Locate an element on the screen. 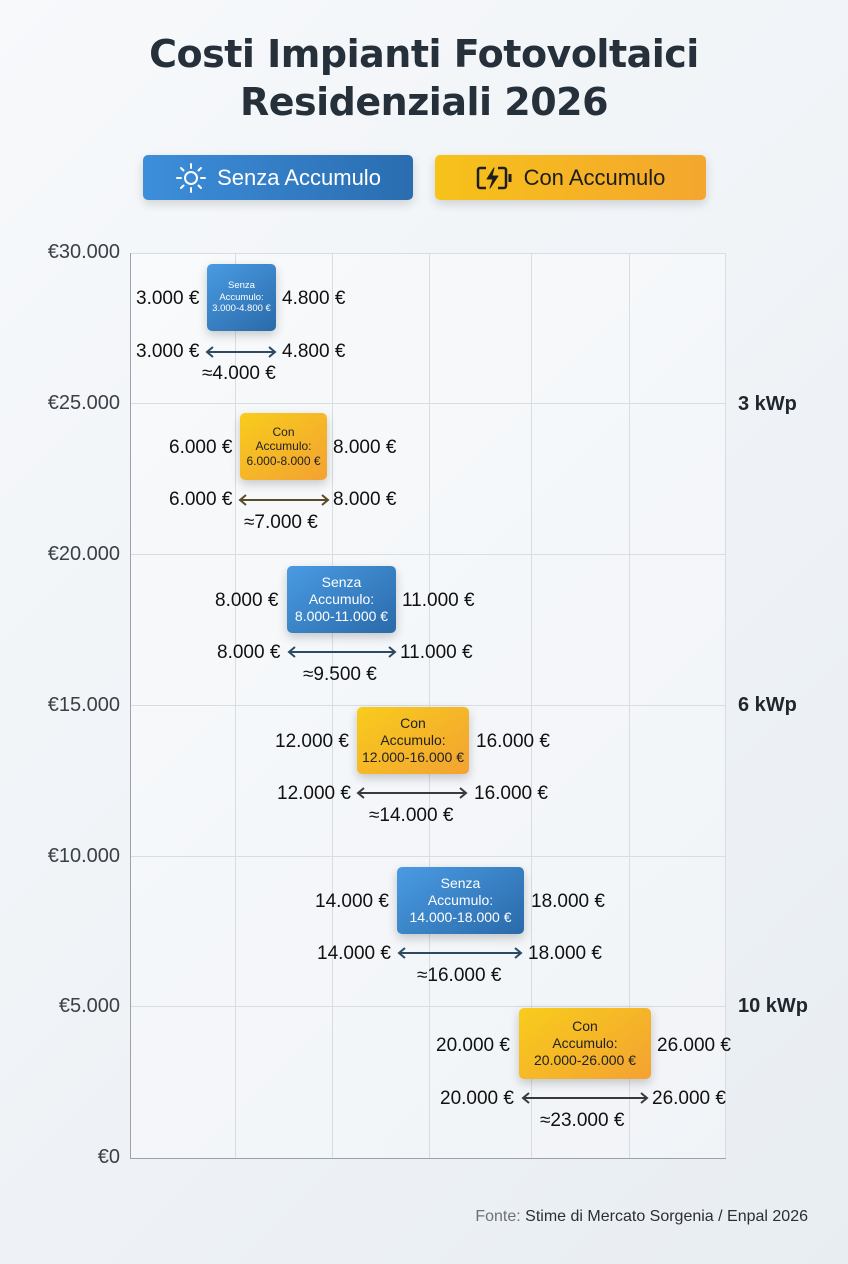  y-tick-15000: €15.000 is located at coordinates (83, 705).